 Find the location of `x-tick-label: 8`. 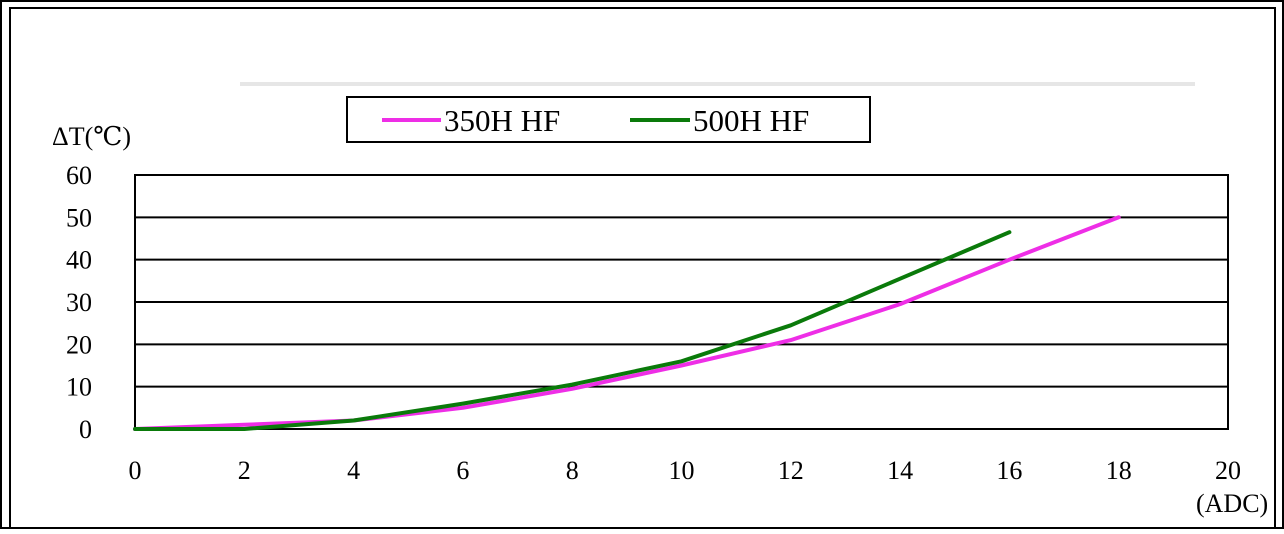

x-tick-label: 8 is located at coordinates (572, 470).